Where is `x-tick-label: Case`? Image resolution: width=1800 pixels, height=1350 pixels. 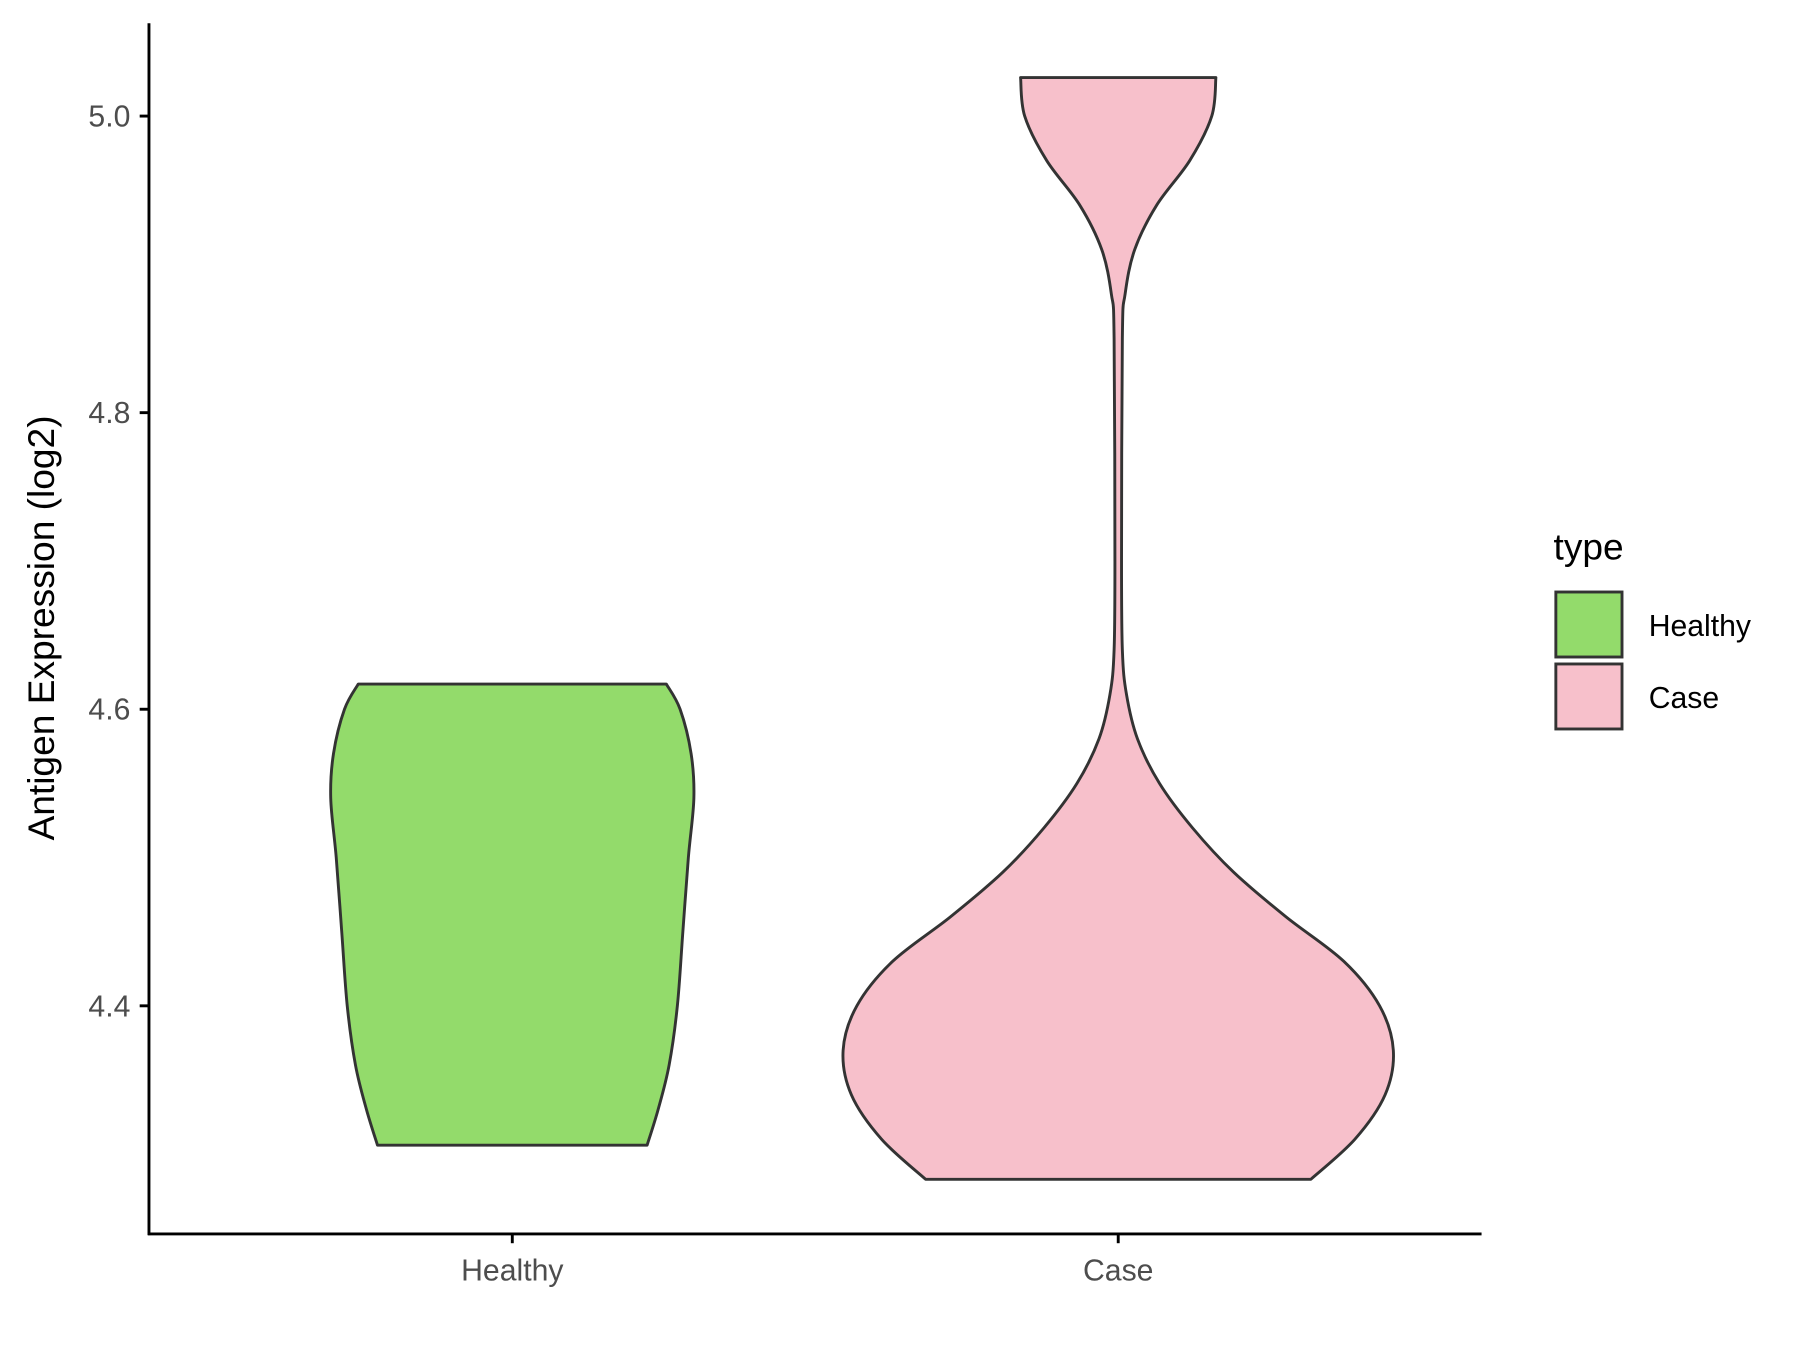
x-tick-label: Case is located at coordinates (1118, 1270).